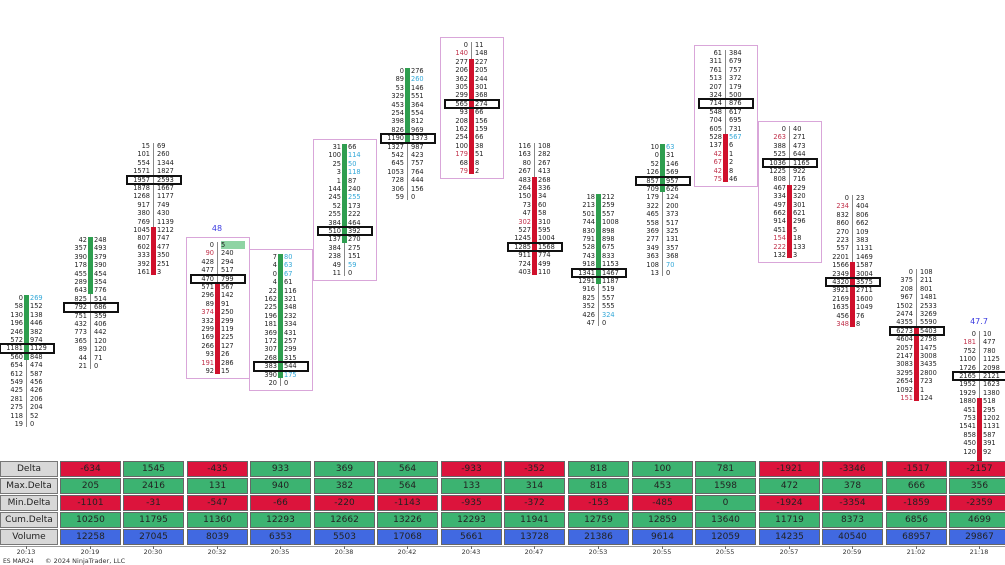 The width and height of the screenshot is (1005, 565). Describe the element at coordinates (80, 282) in the screenshot. I see `bid-volume: 289` at that location.